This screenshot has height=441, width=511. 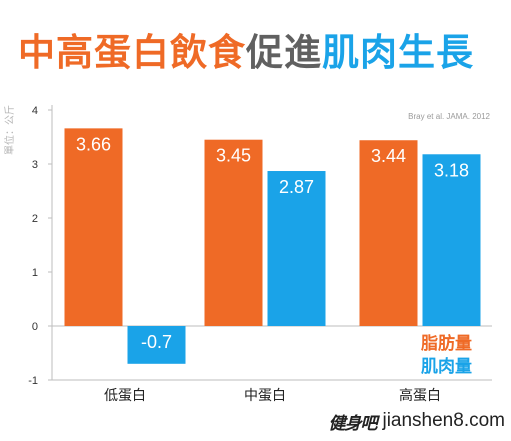 What do you see at coordinates (35, 111) in the screenshot?
I see `y-tick-label: 4` at bounding box center [35, 111].